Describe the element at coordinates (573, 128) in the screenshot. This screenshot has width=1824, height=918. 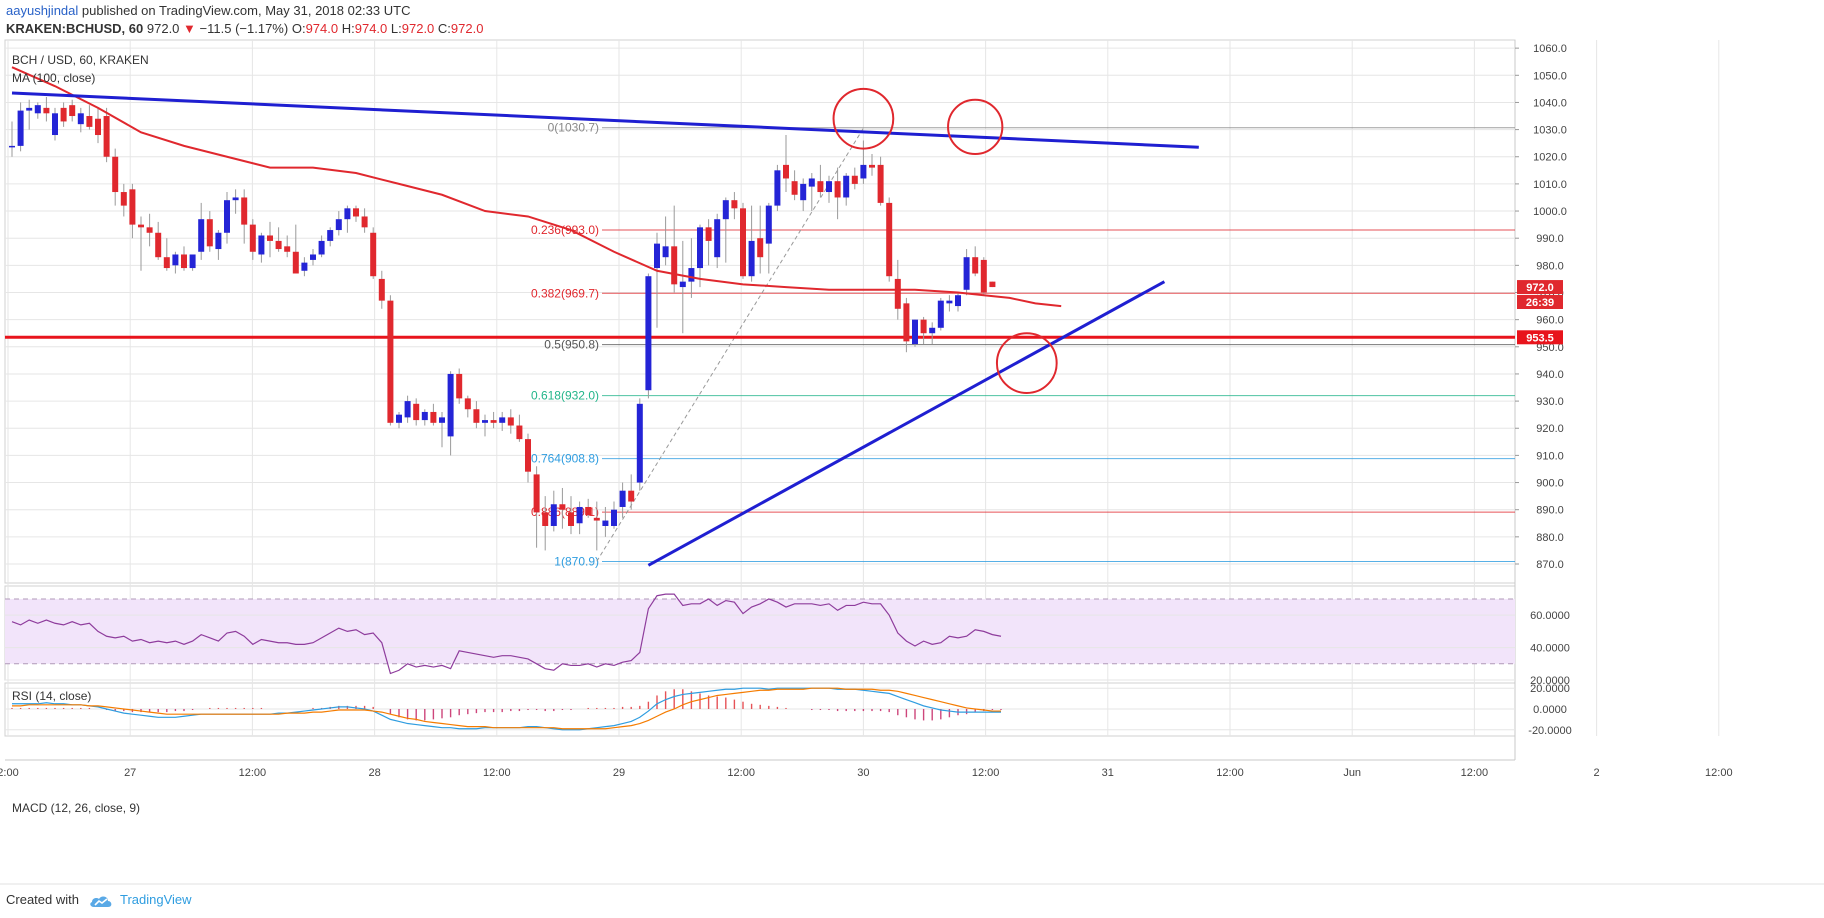
I see `fib-level-label: 0(1030.7)` at that location.